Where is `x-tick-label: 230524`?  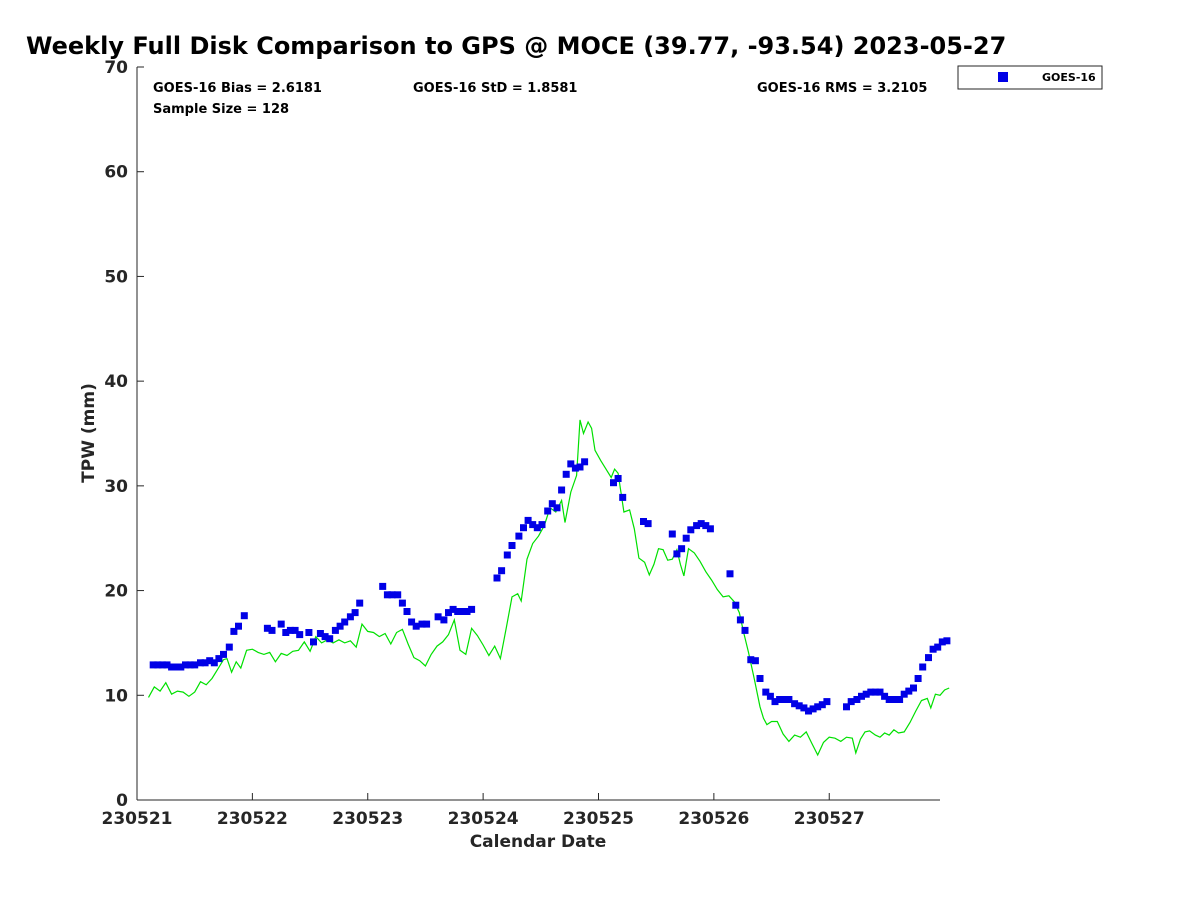 x-tick-label: 230524 is located at coordinates (483, 819).